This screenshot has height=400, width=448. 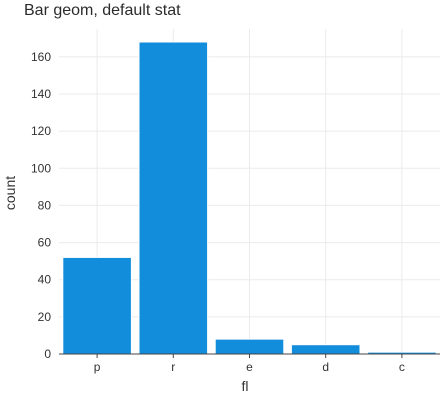 What do you see at coordinates (249, 346) in the screenshot?
I see `bar-e` at bounding box center [249, 346].